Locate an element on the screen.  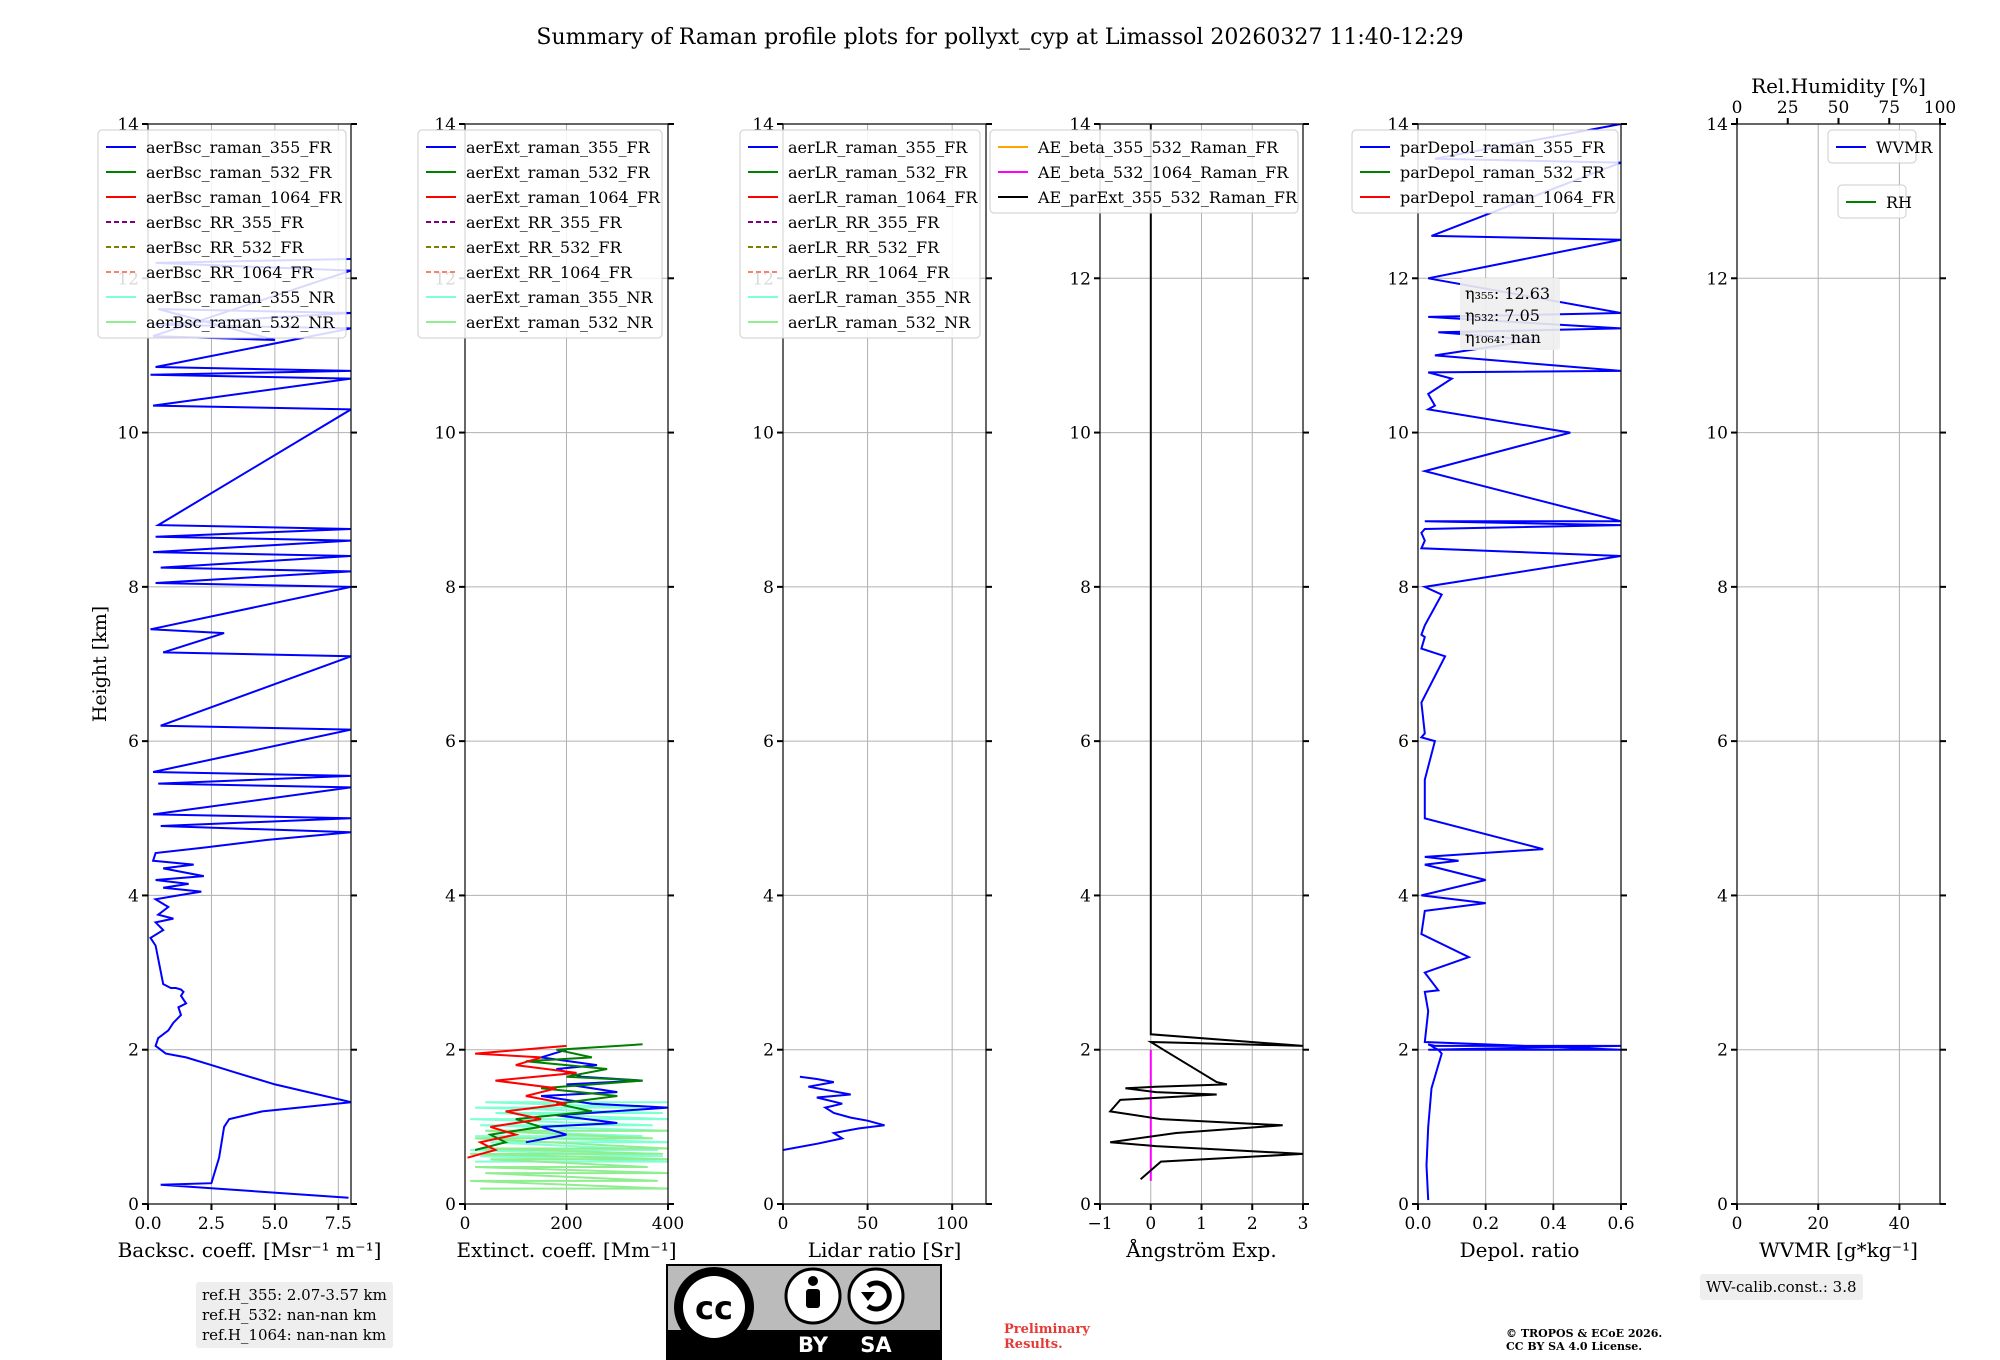
top-x-tick-label: 25 is located at coordinates (1788, 108).